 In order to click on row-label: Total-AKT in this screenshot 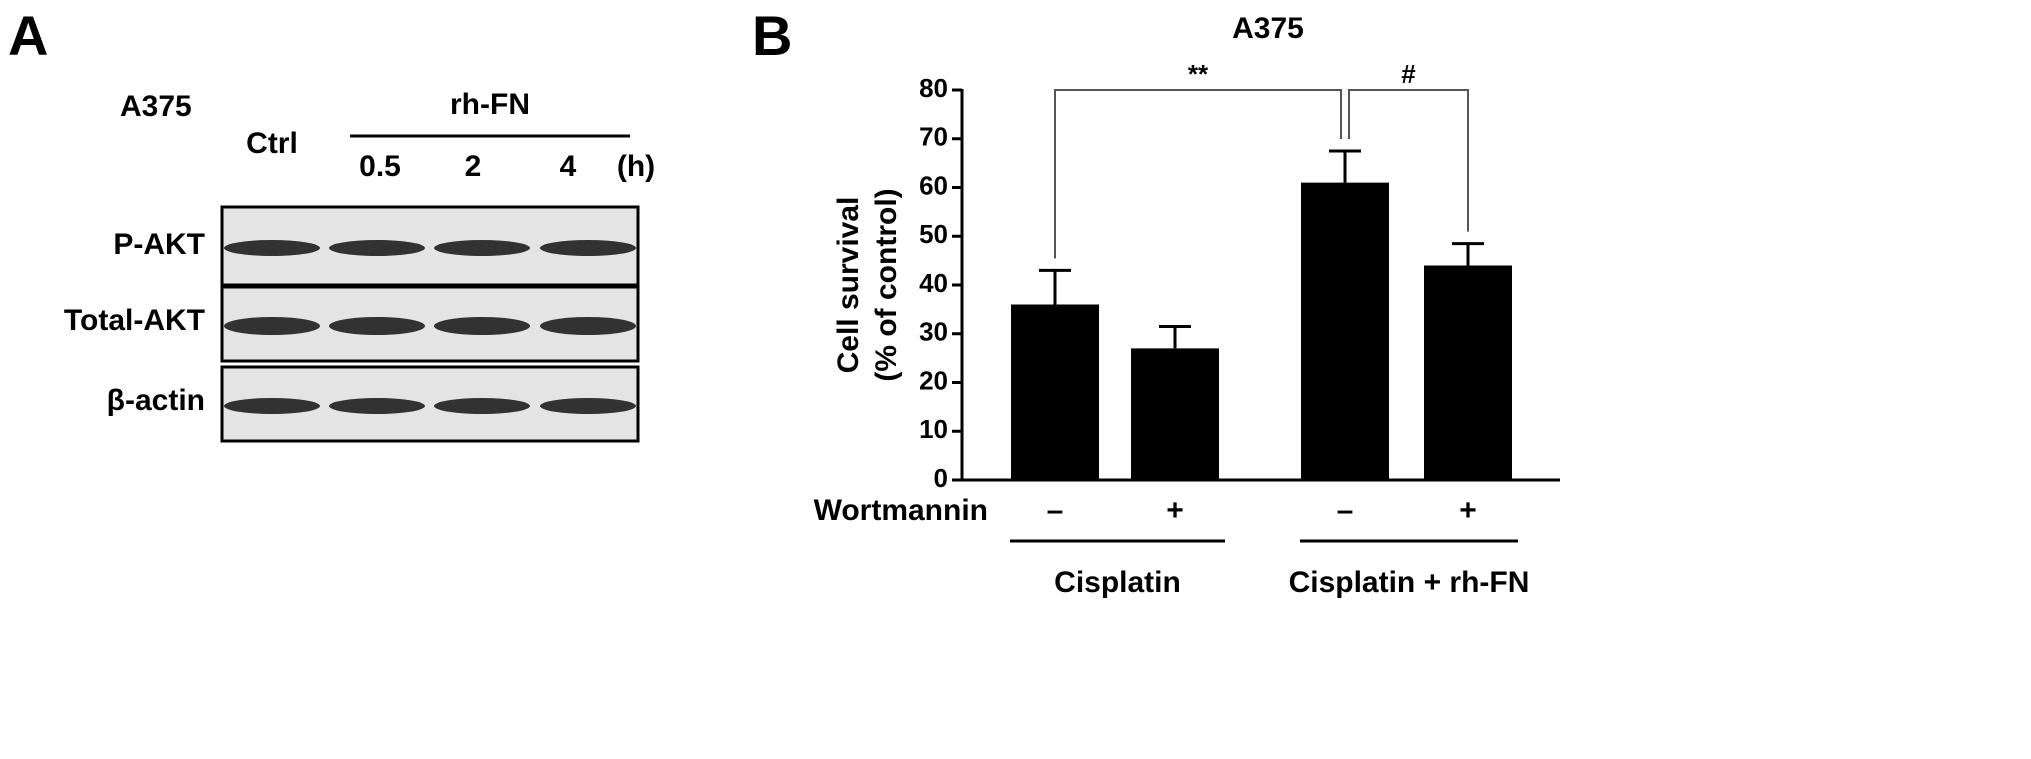, I will do `click(134, 320)`.